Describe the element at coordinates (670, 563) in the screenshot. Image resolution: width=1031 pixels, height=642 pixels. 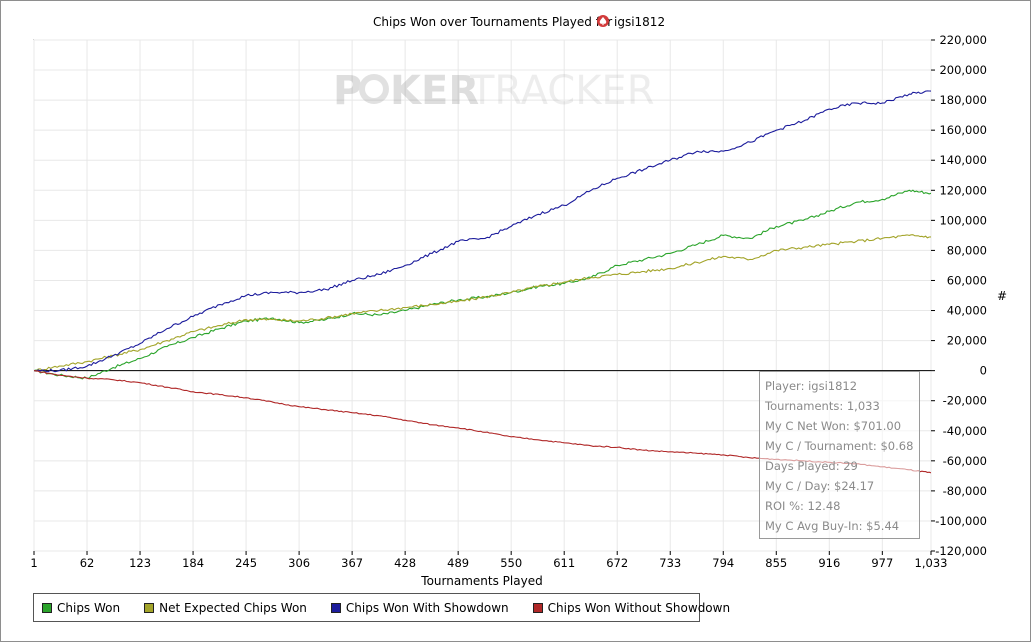
I see `x-tick-label: 733` at that location.